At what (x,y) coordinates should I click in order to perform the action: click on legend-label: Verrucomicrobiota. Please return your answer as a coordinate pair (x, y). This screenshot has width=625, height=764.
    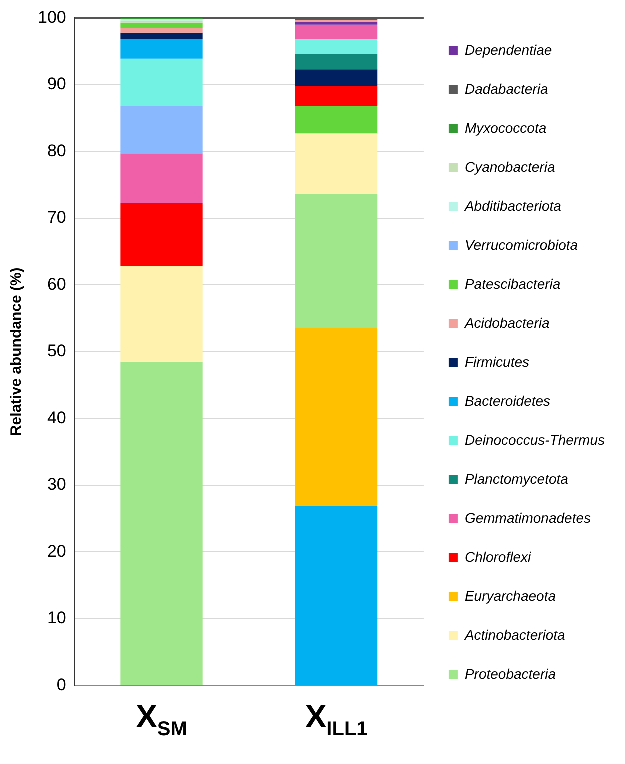
    Looking at the image, I should click on (521, 244).